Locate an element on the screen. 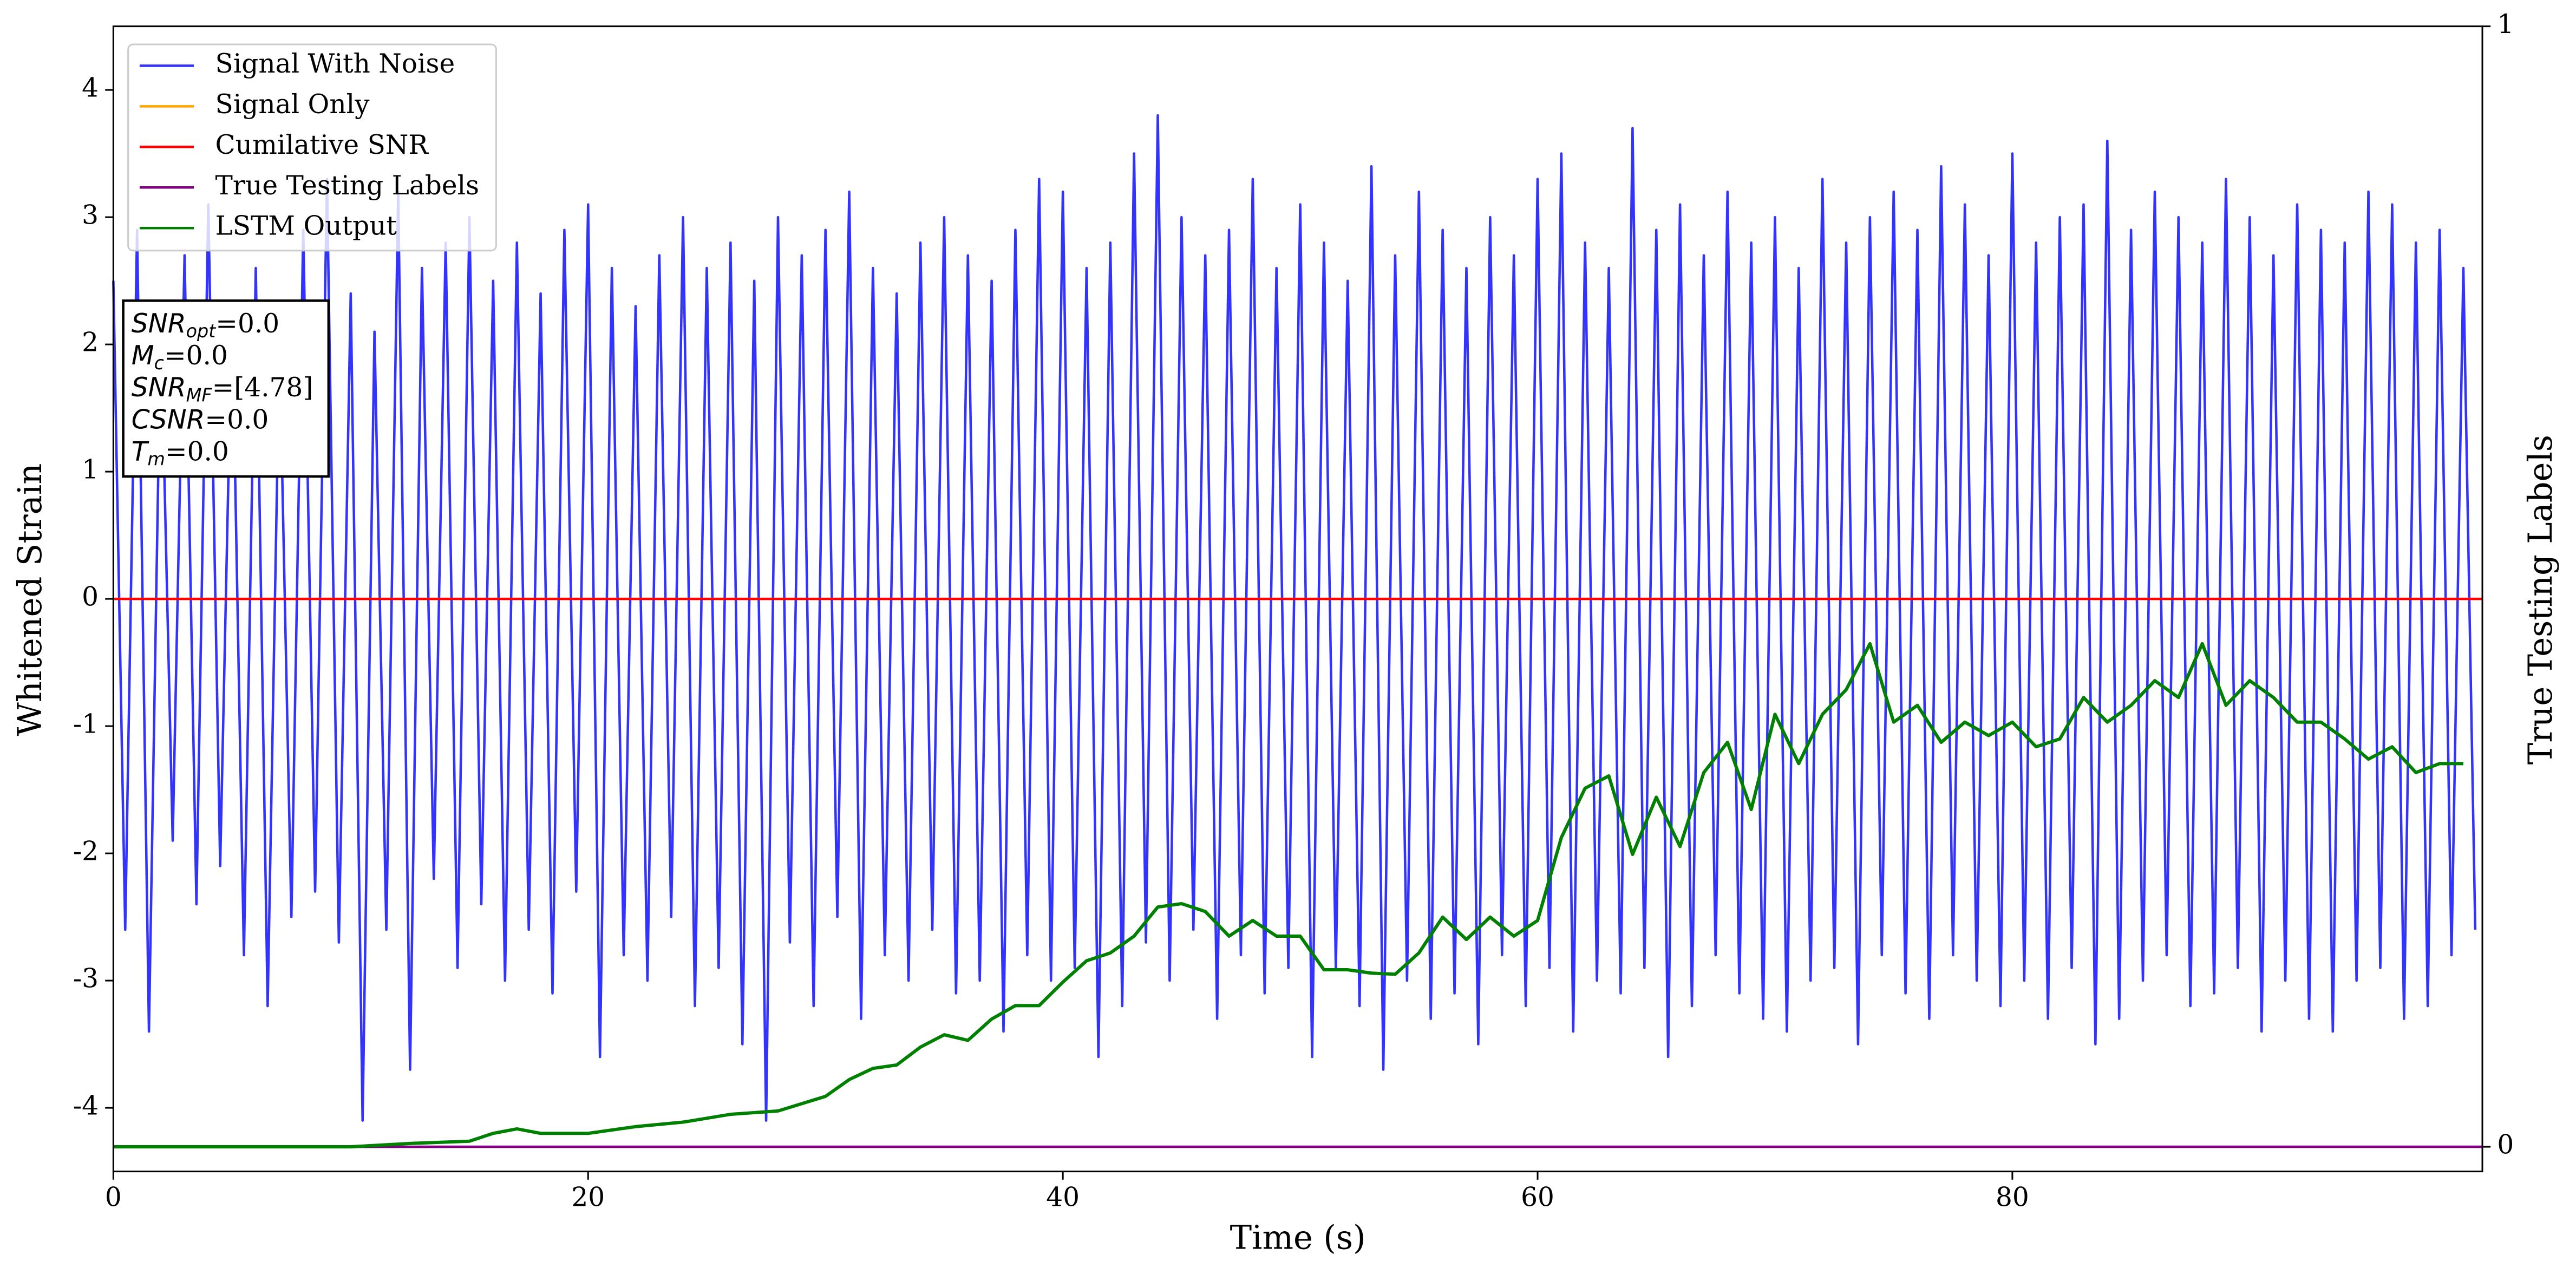  y2-axis-label: True Testing Labels is located at coordinates (2541, 600).